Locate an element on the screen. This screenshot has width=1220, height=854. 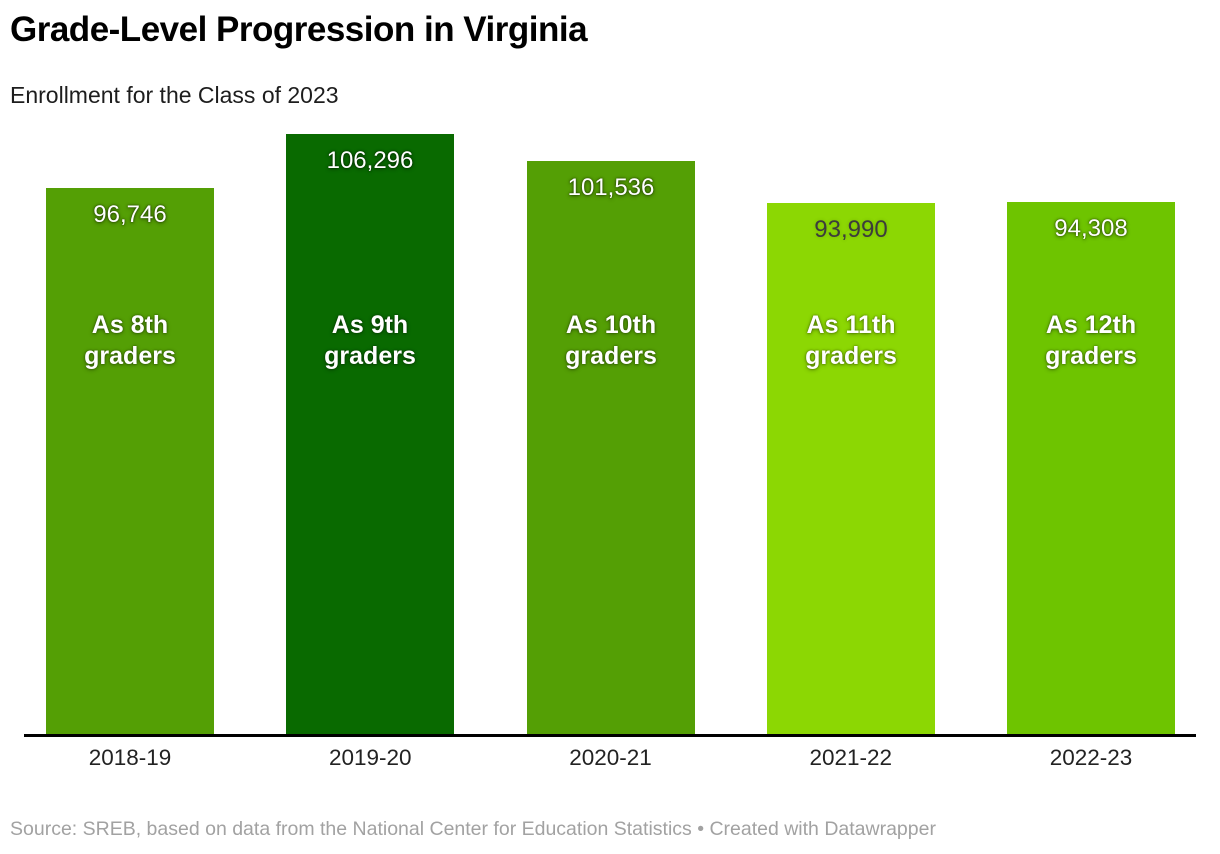
bar-value-label: 93,990 is located at coordinates (851, 229).